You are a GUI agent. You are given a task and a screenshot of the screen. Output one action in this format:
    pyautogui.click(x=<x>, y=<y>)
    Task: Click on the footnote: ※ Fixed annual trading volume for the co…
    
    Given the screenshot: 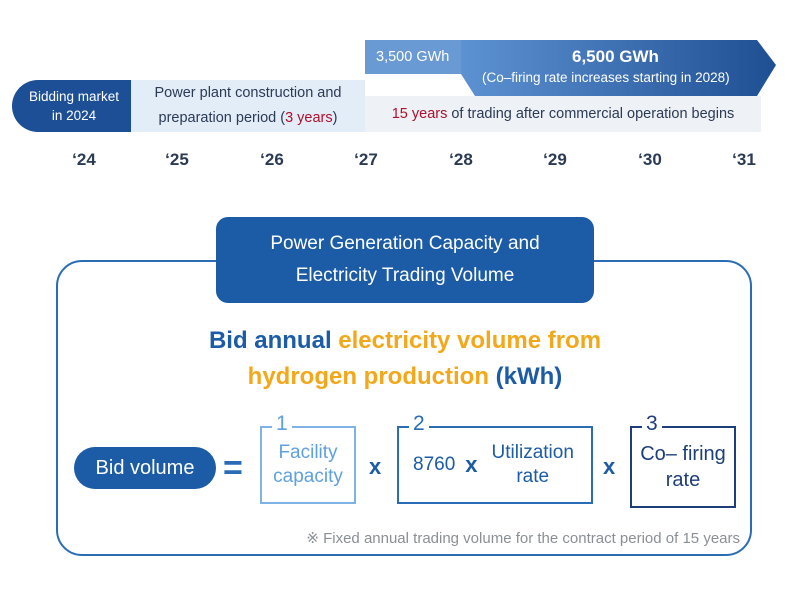 What is the action you would take?
    pyautogui.click(x=523, y=538)
    